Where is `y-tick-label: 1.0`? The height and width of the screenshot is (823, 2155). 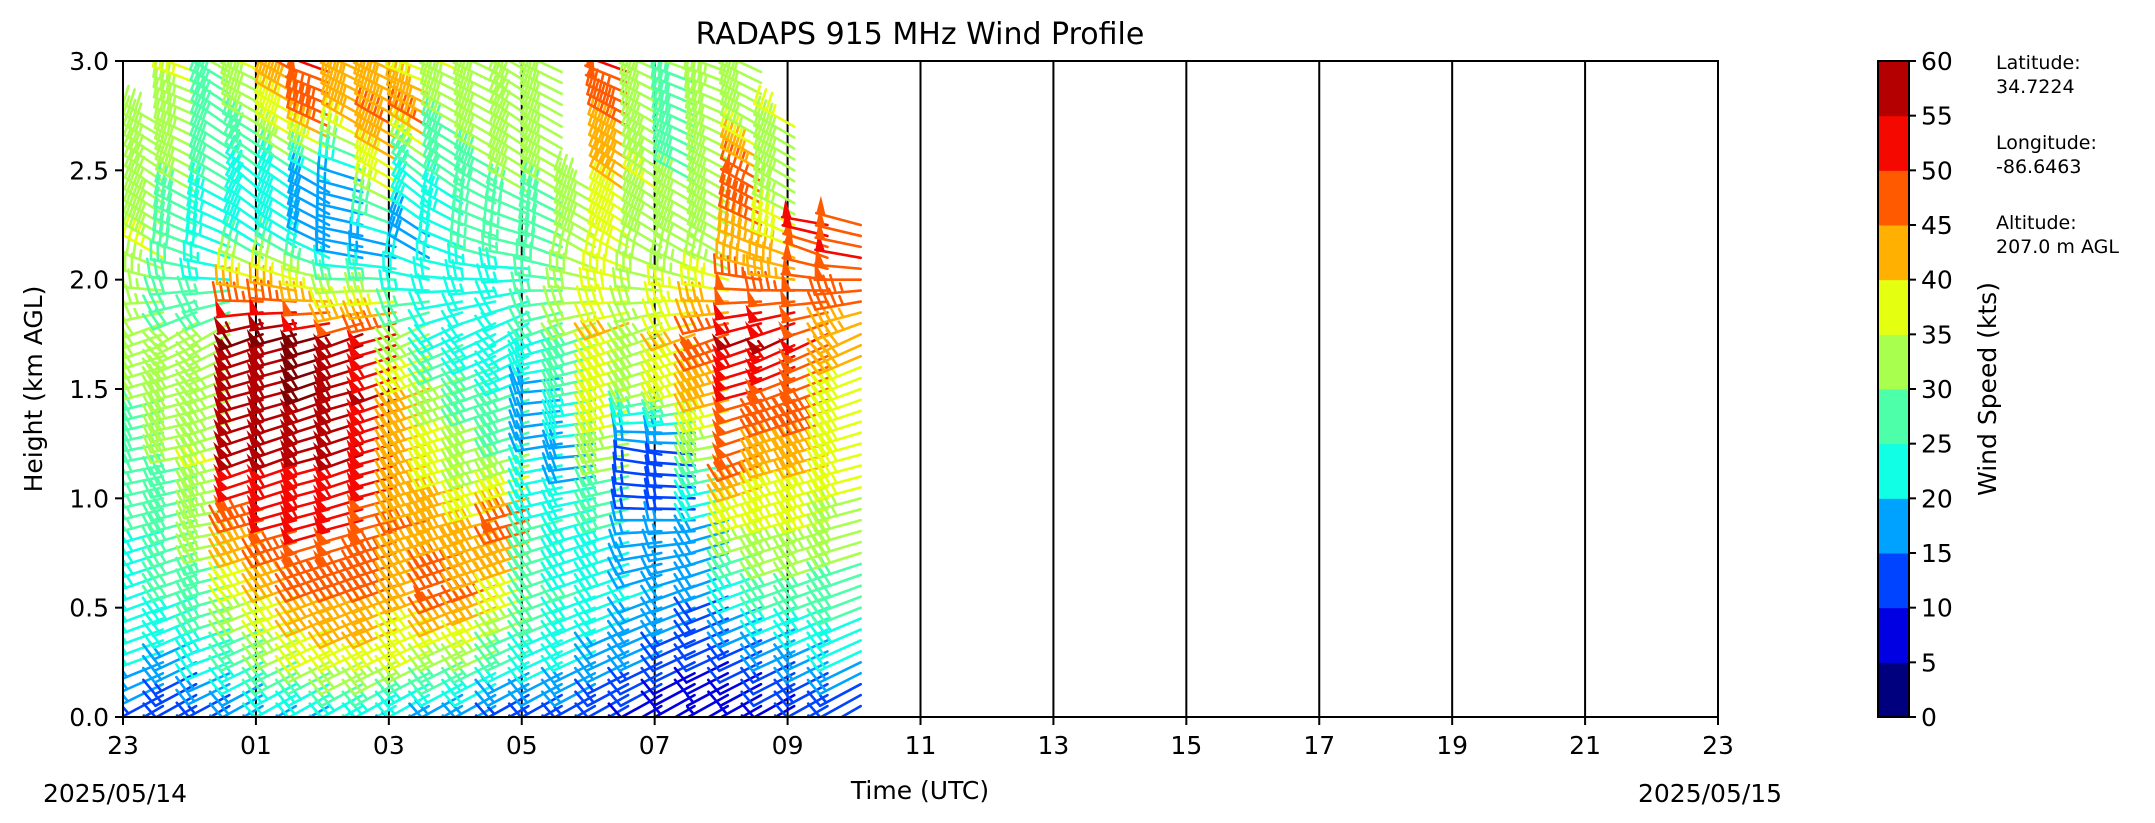
y-tick-label: 1.0 is located at coordinates (89, 498).